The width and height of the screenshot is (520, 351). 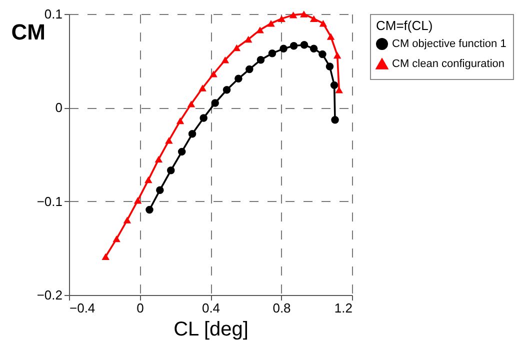 I want to click on legend-title: CM=f(CL), so click(x=404, y=25).